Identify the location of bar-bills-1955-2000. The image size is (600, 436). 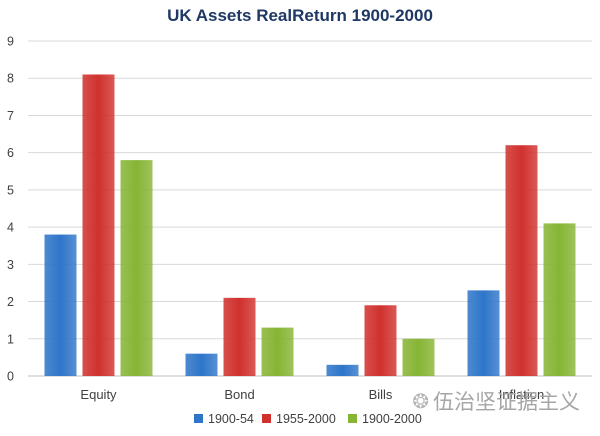
(380, 340).